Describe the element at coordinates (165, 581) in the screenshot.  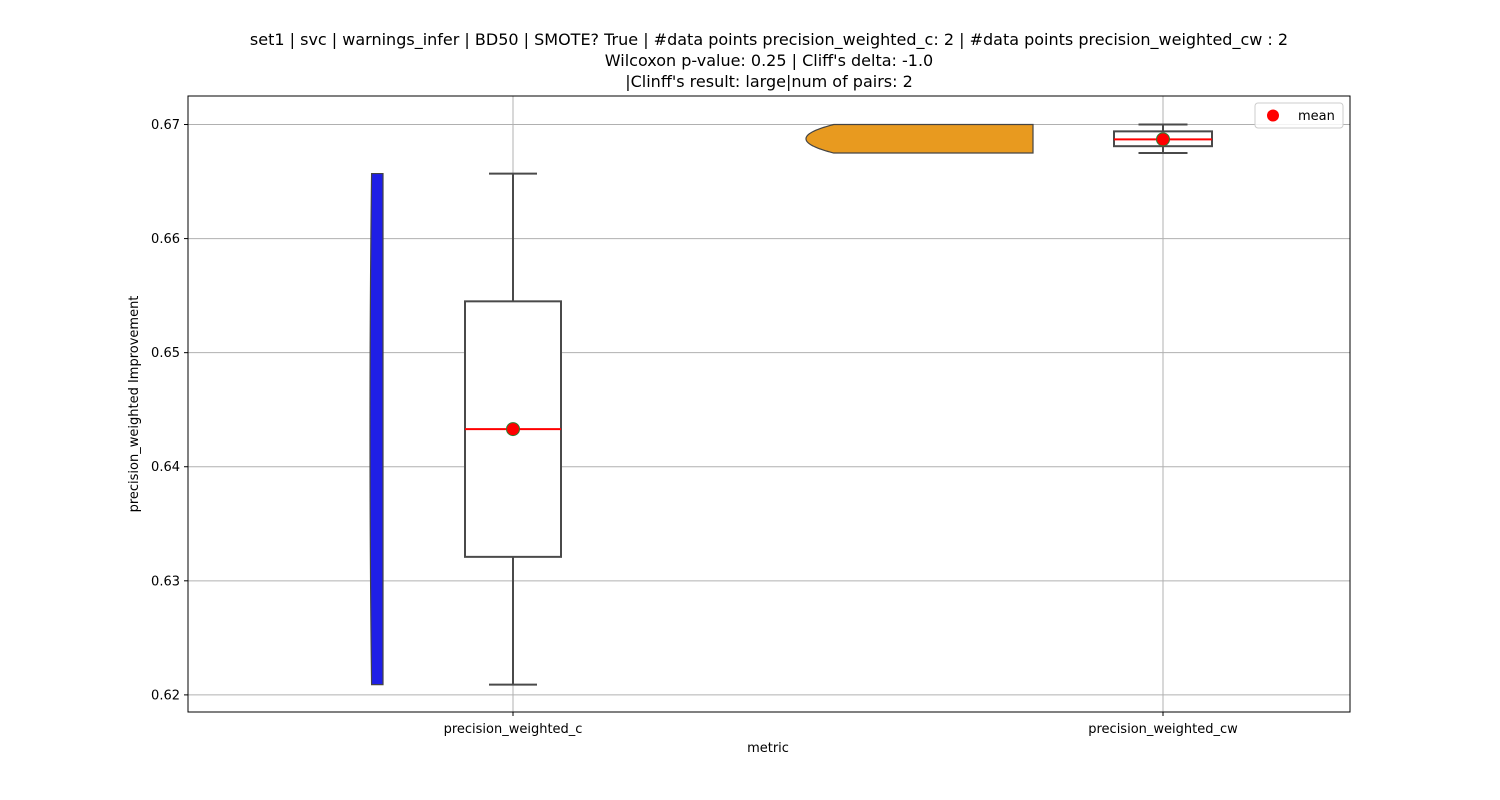
I see `y-tick-label: 0.63` at that location.